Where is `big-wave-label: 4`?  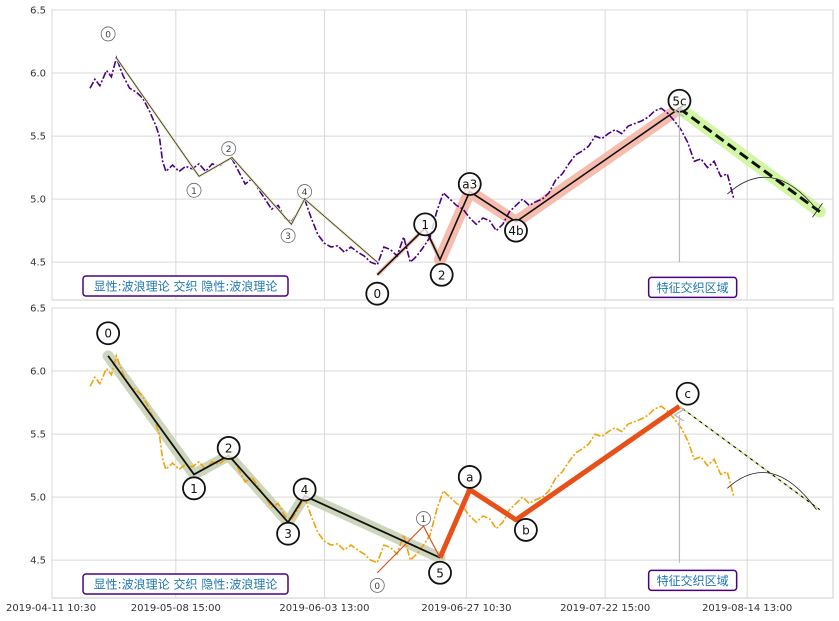
big-wave-label: 4 is located at coordinates (305, 490).